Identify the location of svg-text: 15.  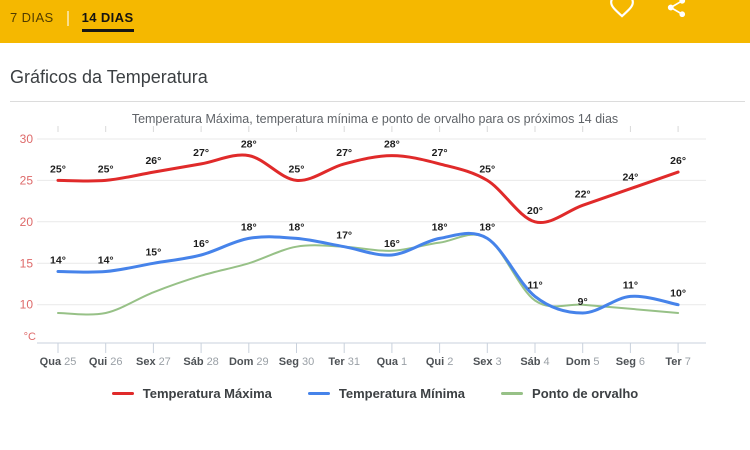
(27, 263).